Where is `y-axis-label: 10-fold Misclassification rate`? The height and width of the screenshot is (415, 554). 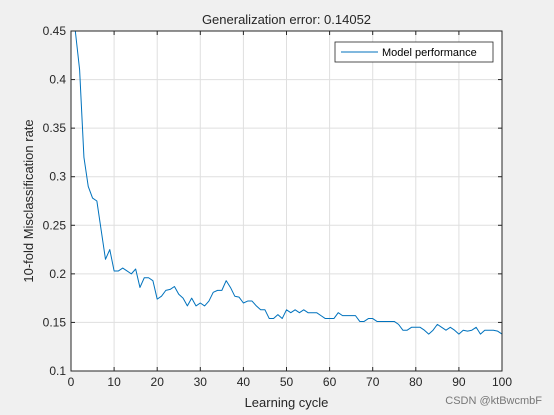 y-axis-label: 10-fold Misclassification rate is located at coordinates (28, 200).